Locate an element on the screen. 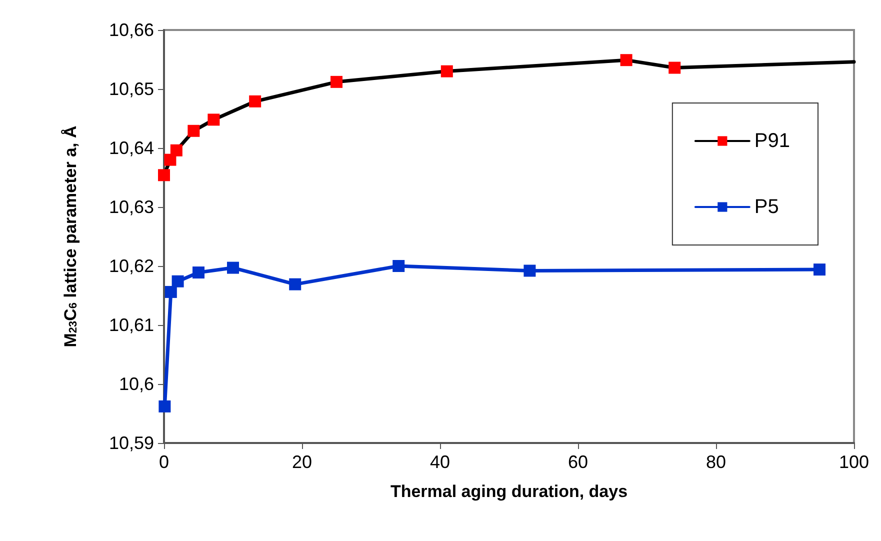 The width and height of the screenshot is (881, 541). y-tick-label: 10,59 is located at coordinates (131, 443).